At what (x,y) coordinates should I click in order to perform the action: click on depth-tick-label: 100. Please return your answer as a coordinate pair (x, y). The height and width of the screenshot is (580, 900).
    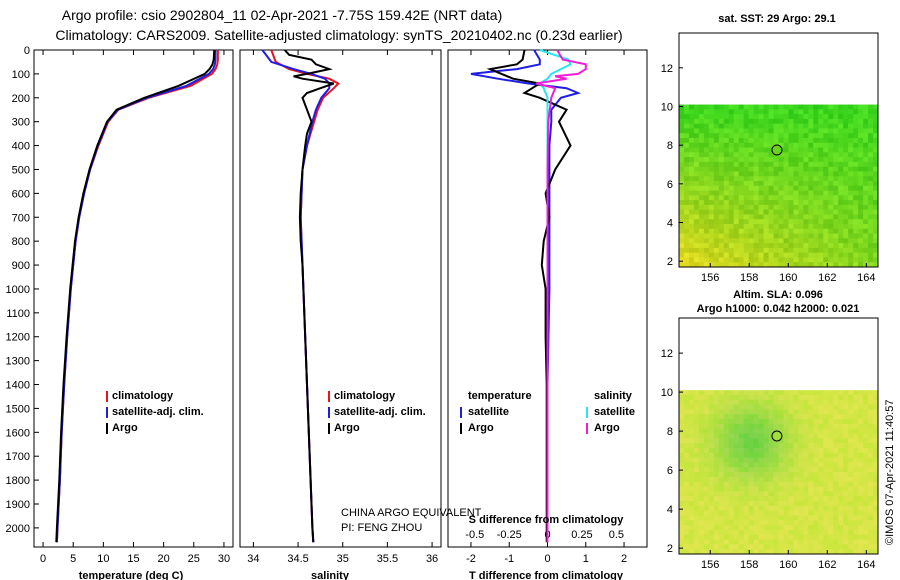
    Looking at the image, I should click on (21, 75).